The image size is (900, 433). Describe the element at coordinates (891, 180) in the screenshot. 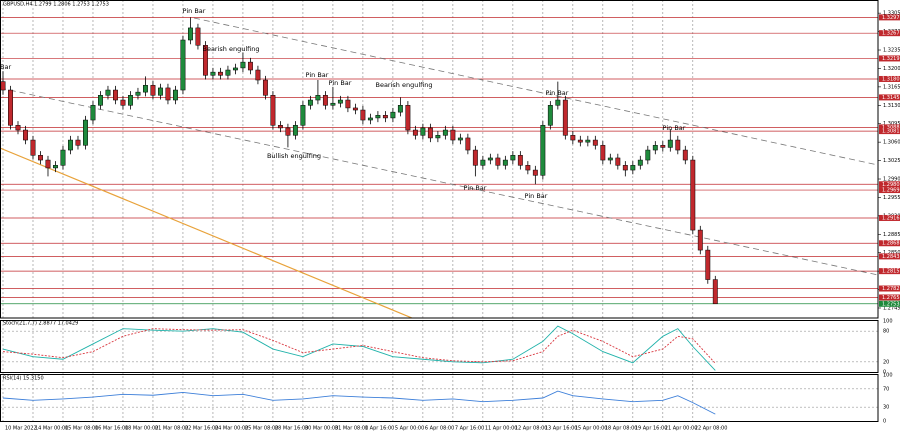

I see `y-tick-label: 1.2990` at that location.